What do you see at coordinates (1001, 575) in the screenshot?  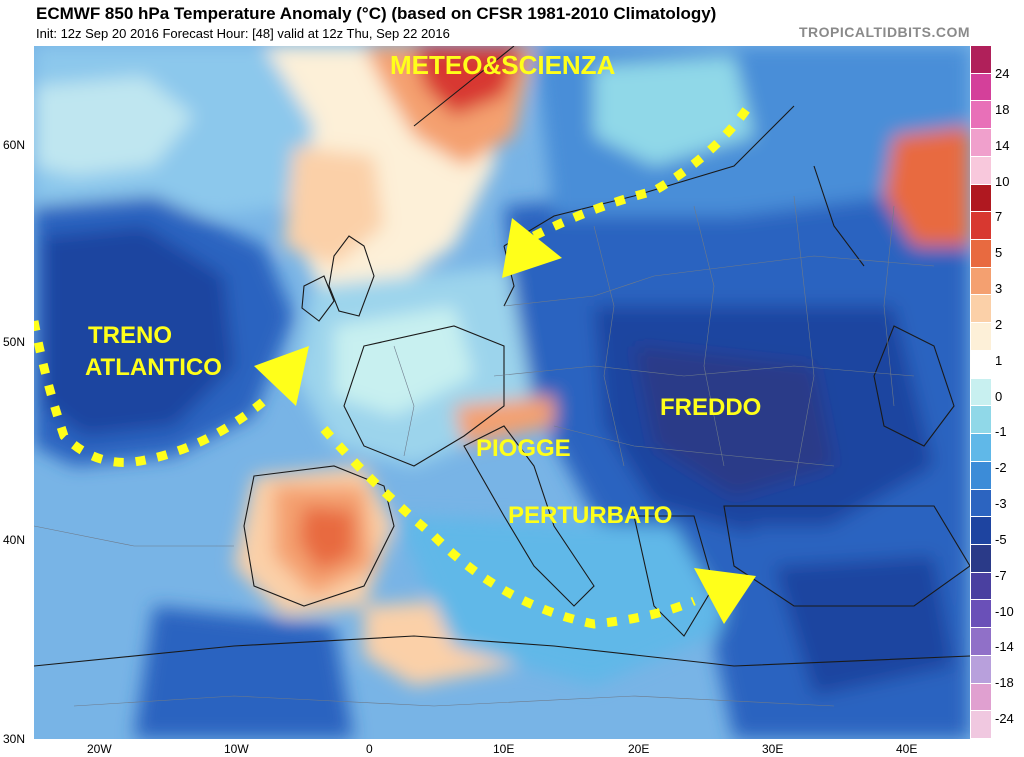 I see `colorbar-tick-label: -7` at bounding box center [1001, 575].